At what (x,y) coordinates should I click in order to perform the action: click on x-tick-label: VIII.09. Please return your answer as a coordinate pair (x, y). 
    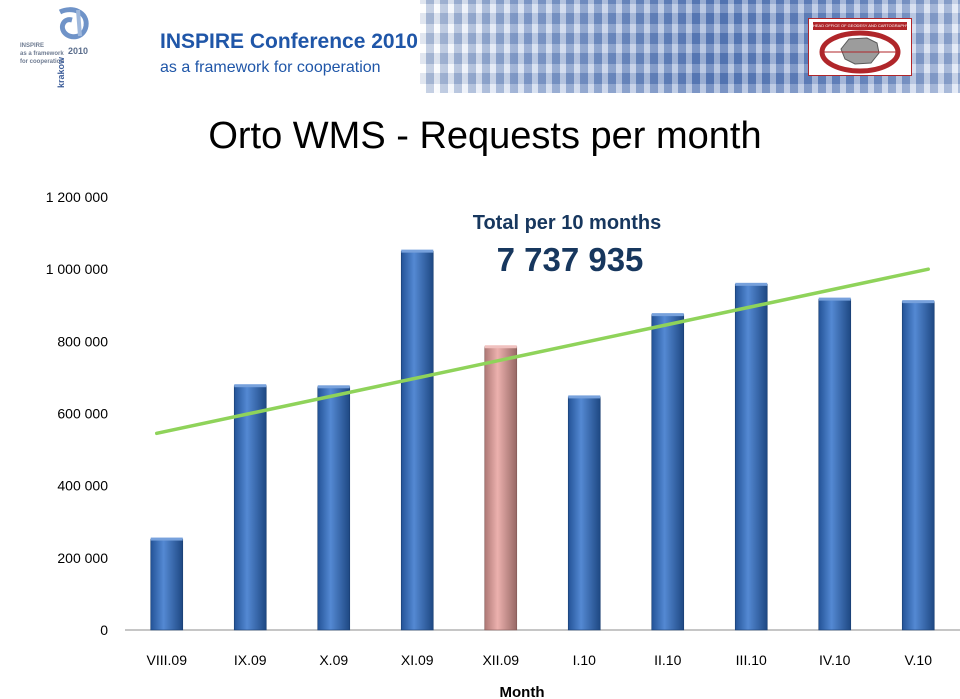
    Looking at the image, I should click on (167, 660).